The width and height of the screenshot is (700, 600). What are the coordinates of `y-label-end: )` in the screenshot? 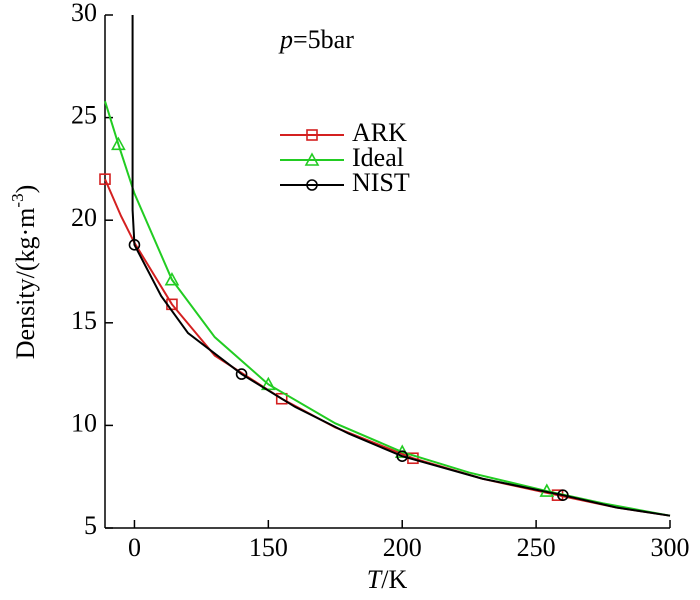 It's located at (25, 189).